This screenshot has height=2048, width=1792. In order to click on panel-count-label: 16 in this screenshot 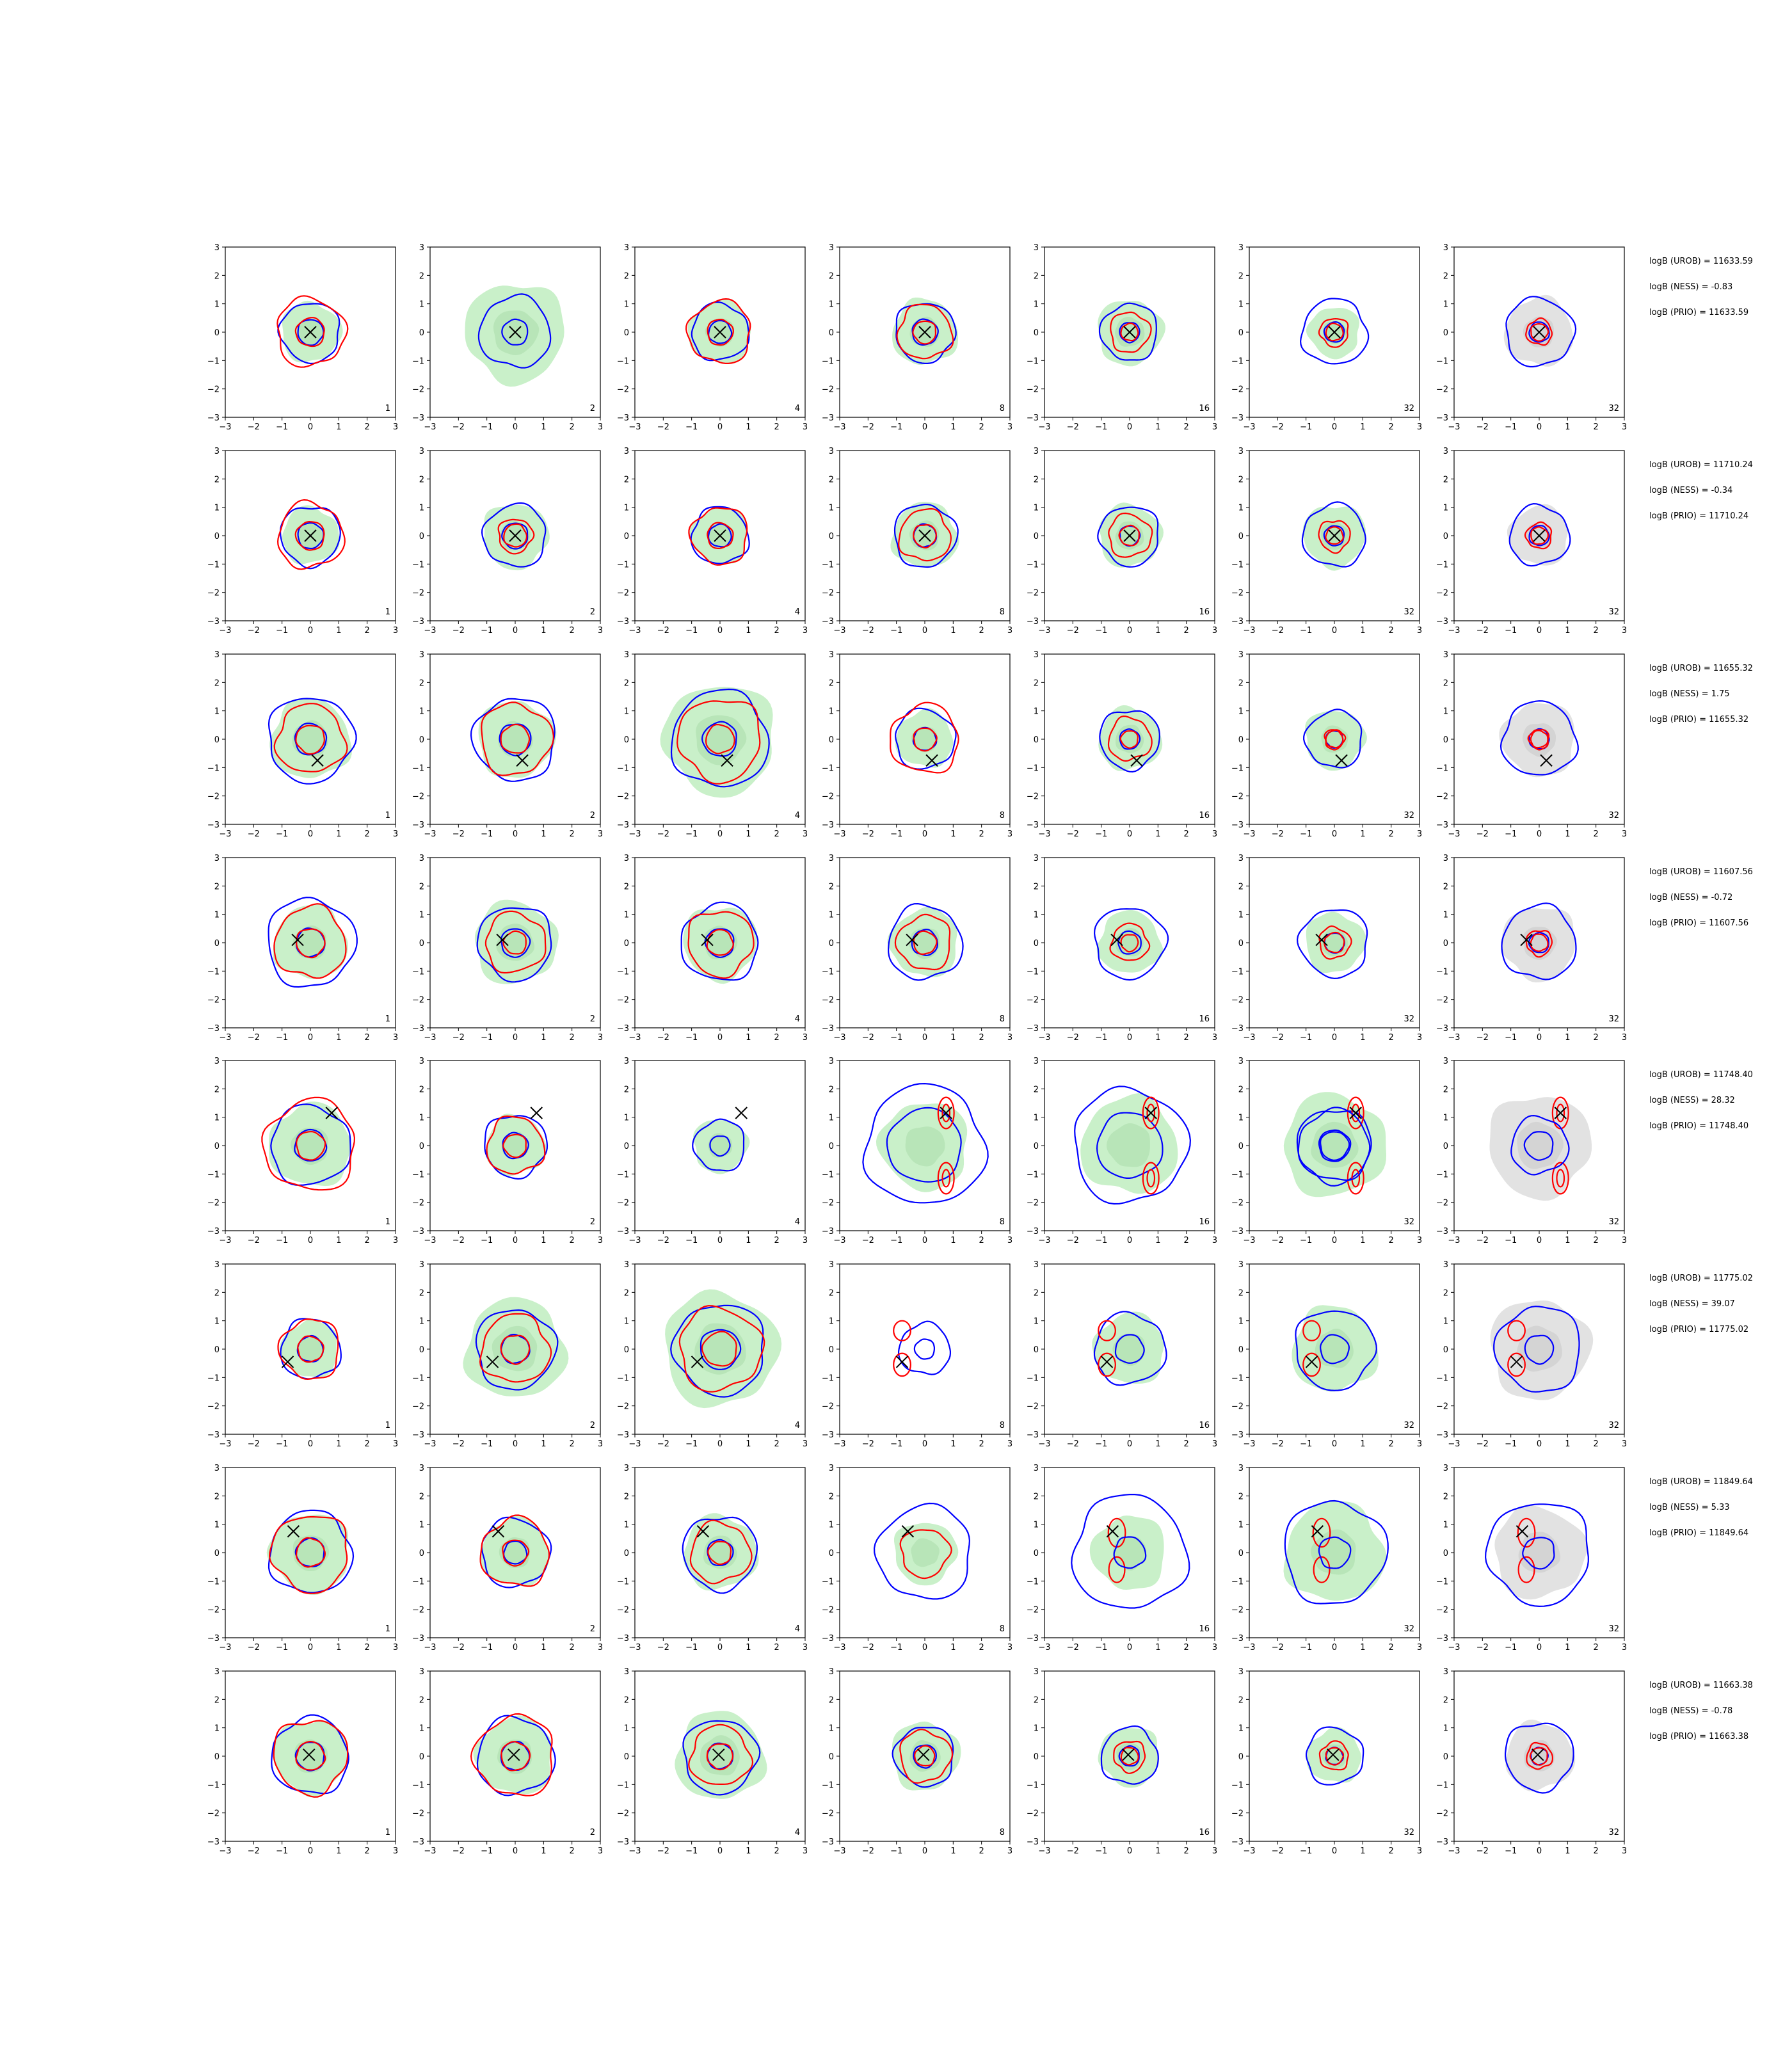, I will do `click(1204, 408)`.